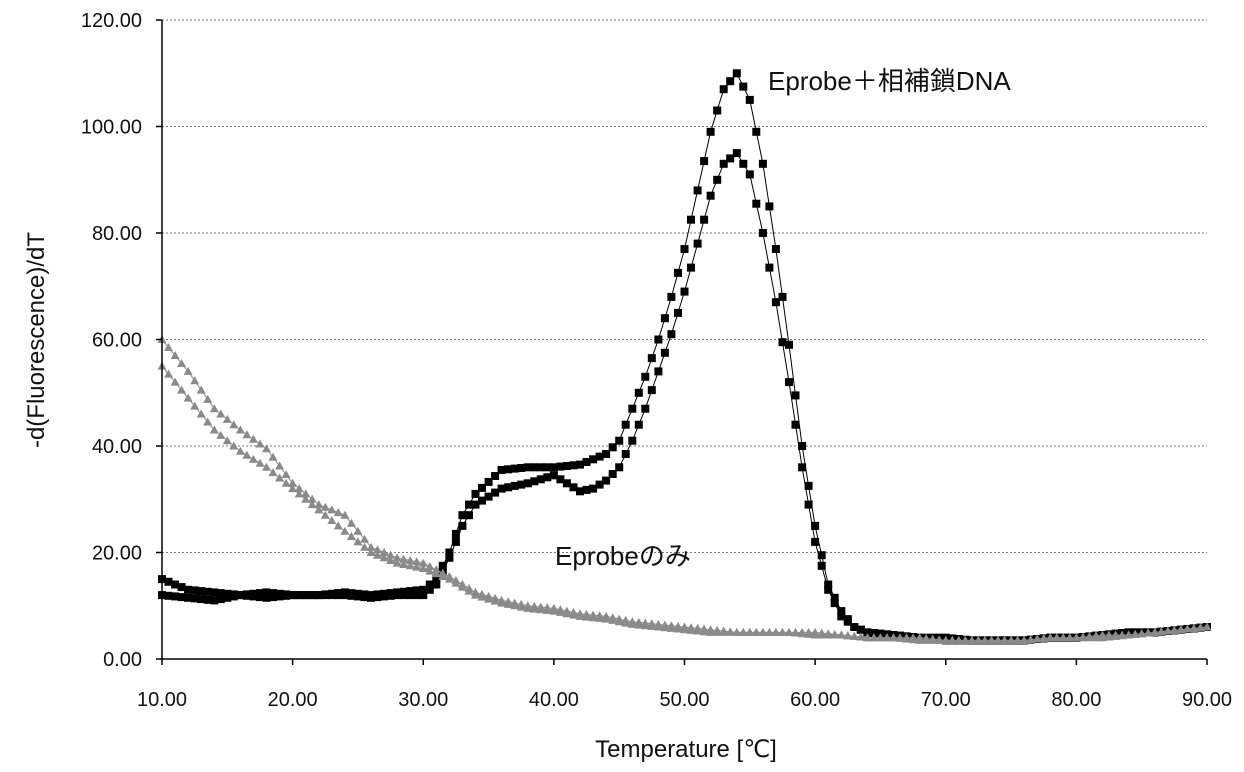 The width and height of the screenshot is (1244, 772). I want to click on y-tick-label-6: 120.00, so click(111, 21).